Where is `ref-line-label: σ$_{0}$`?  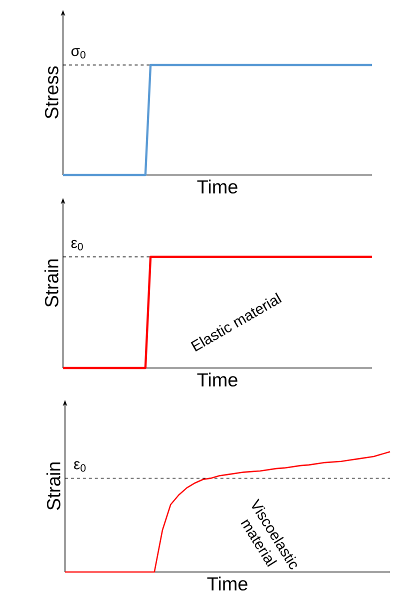 ref-line-label: σ$_{0}$ is located at coordinates (78, 53).